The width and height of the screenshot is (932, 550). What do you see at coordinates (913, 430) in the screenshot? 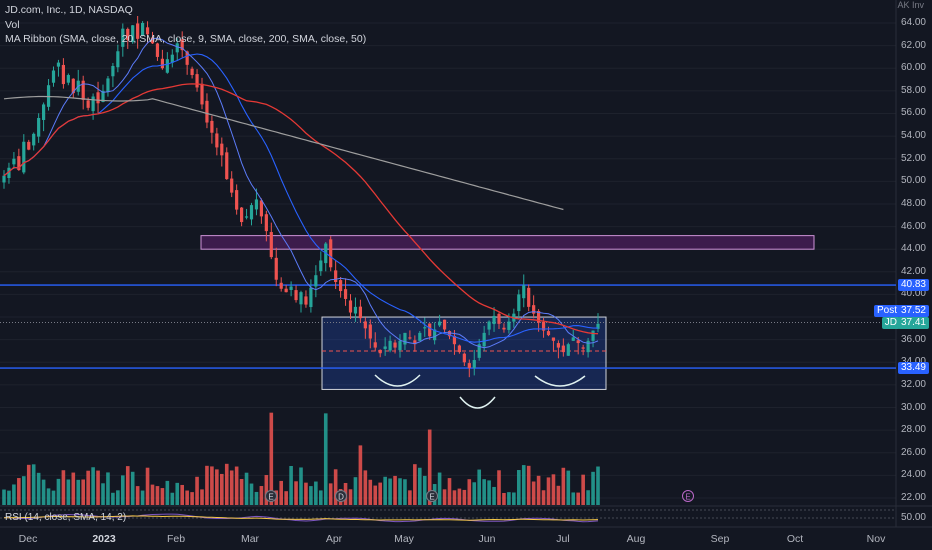
I see `price-axis-tick: 28.00` at bounding box center [913, 430].